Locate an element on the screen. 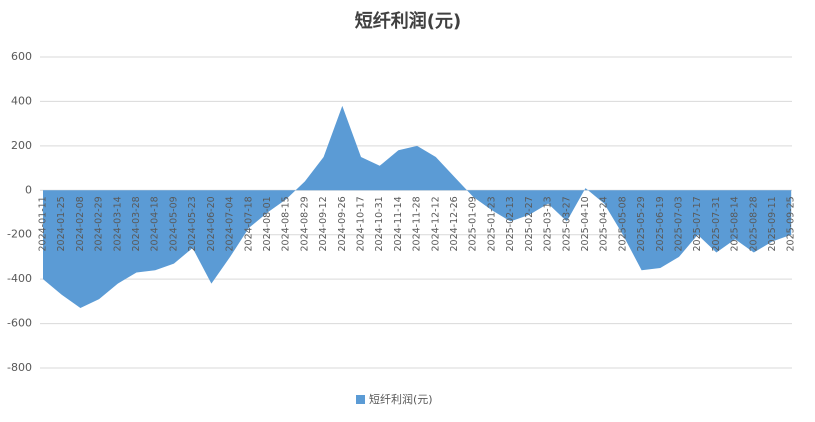  x-tick-label: 2025-08-14 is located at coordinates (735, 223).